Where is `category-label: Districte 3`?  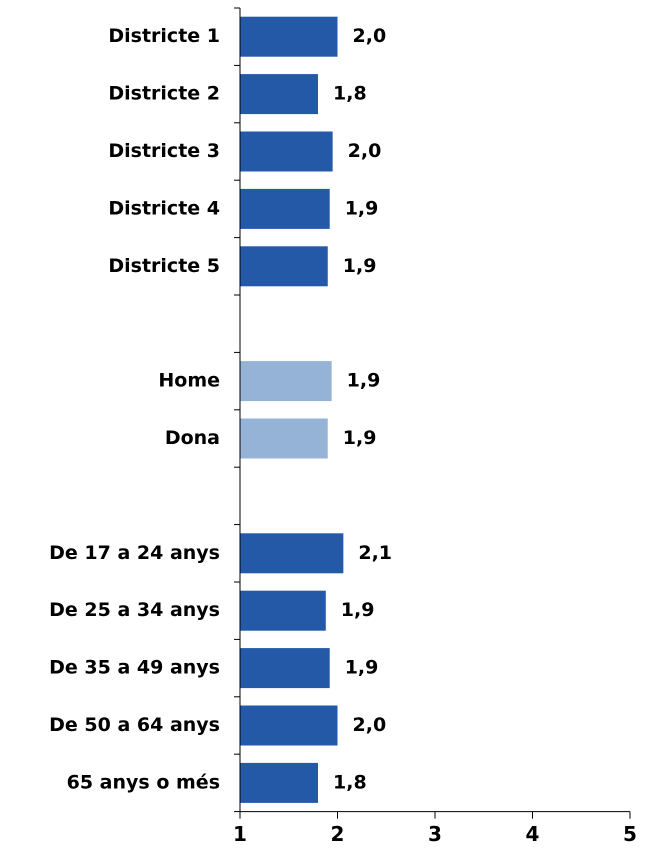 category-label: Districte 3 is located at coordinates (164, 151).